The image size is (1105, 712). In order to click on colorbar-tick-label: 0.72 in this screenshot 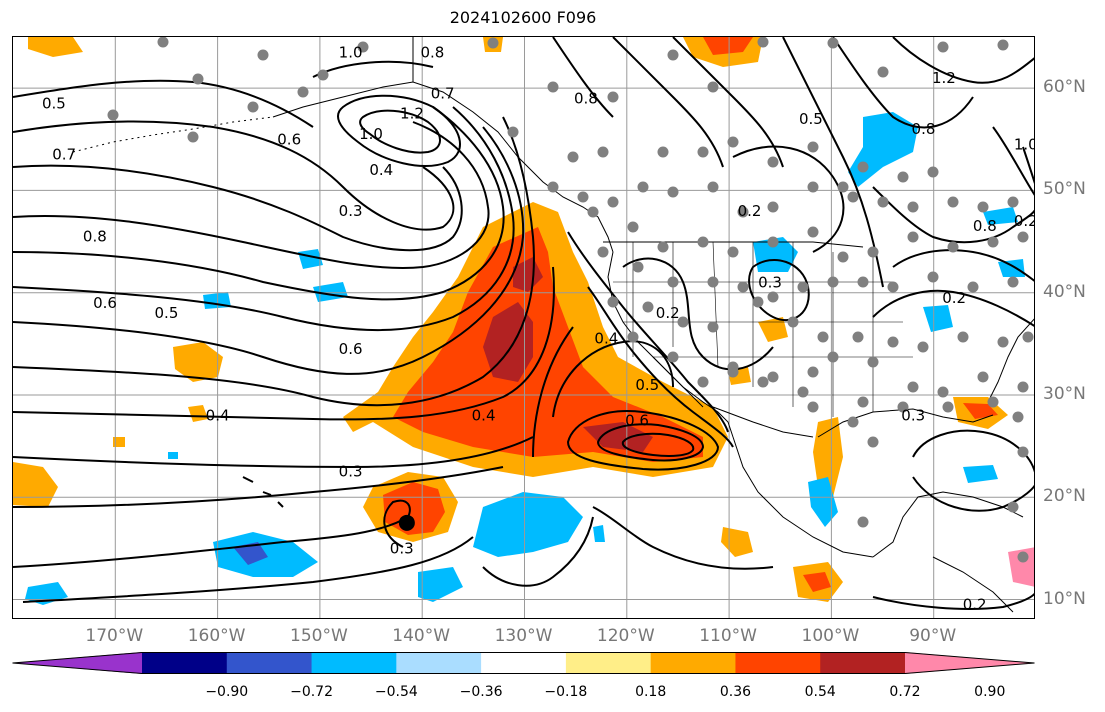, I will do `click(905, 692)`.